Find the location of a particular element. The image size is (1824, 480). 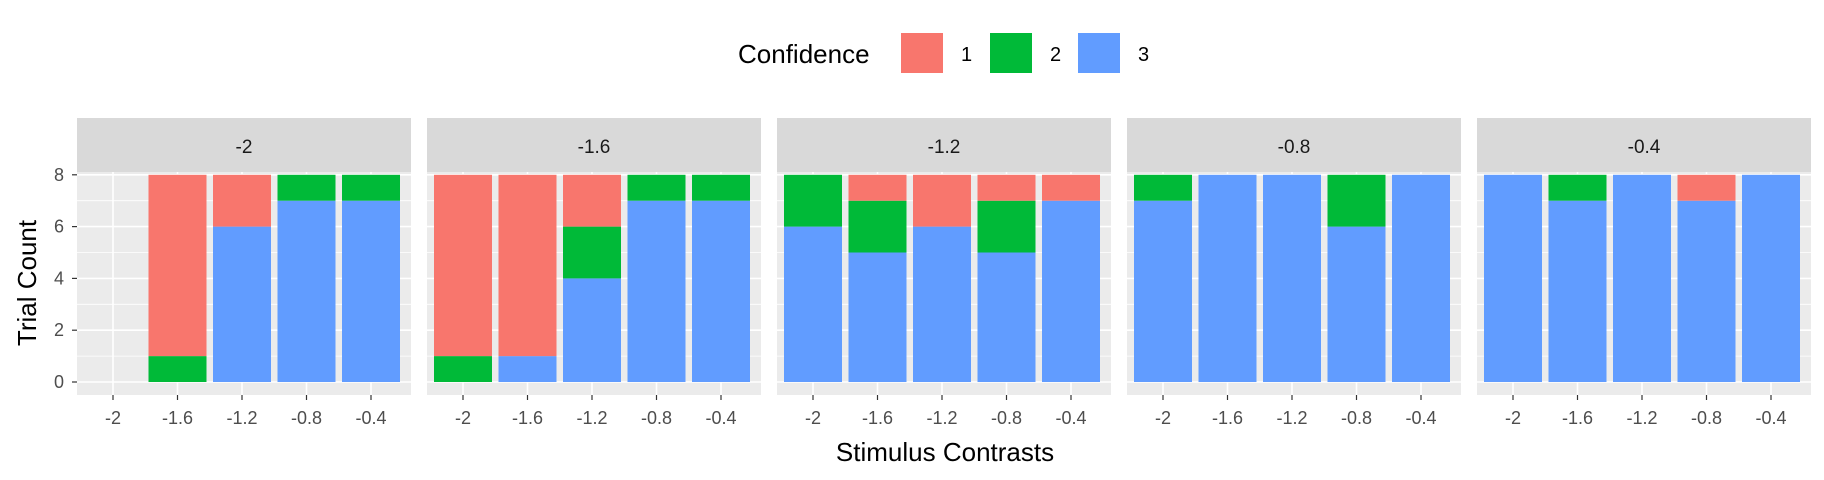

y-tick-label: 0 is located at coordinates (59, 382).